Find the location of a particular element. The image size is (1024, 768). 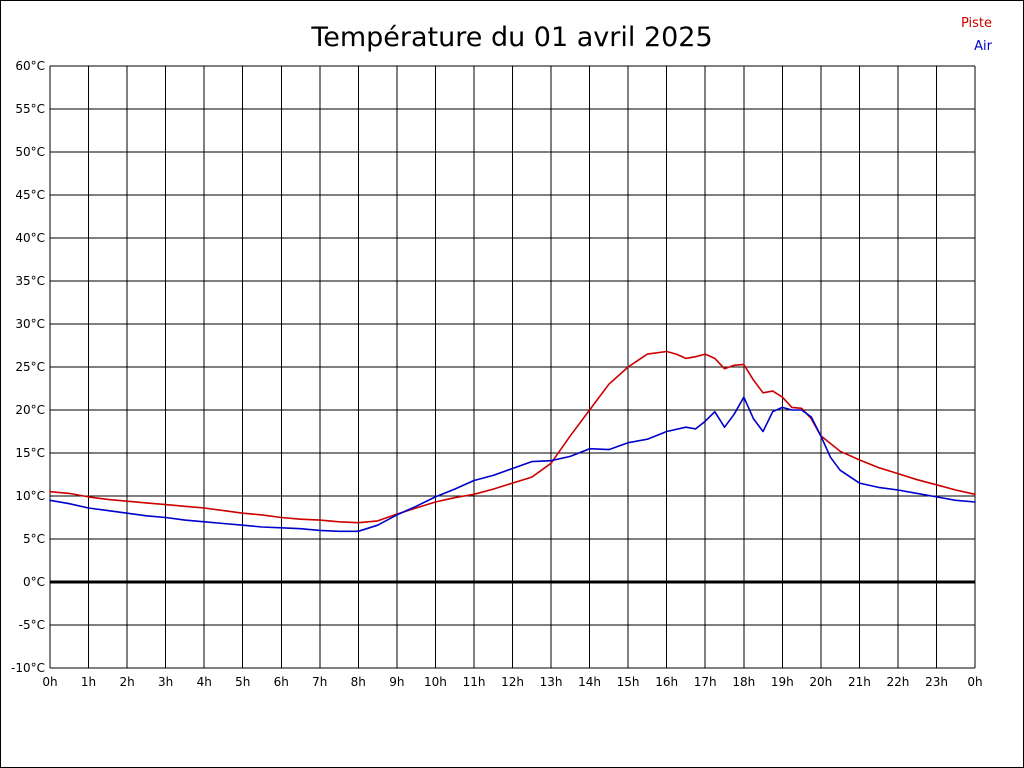

svg-text: 5h is located at coordinates (242, 682).